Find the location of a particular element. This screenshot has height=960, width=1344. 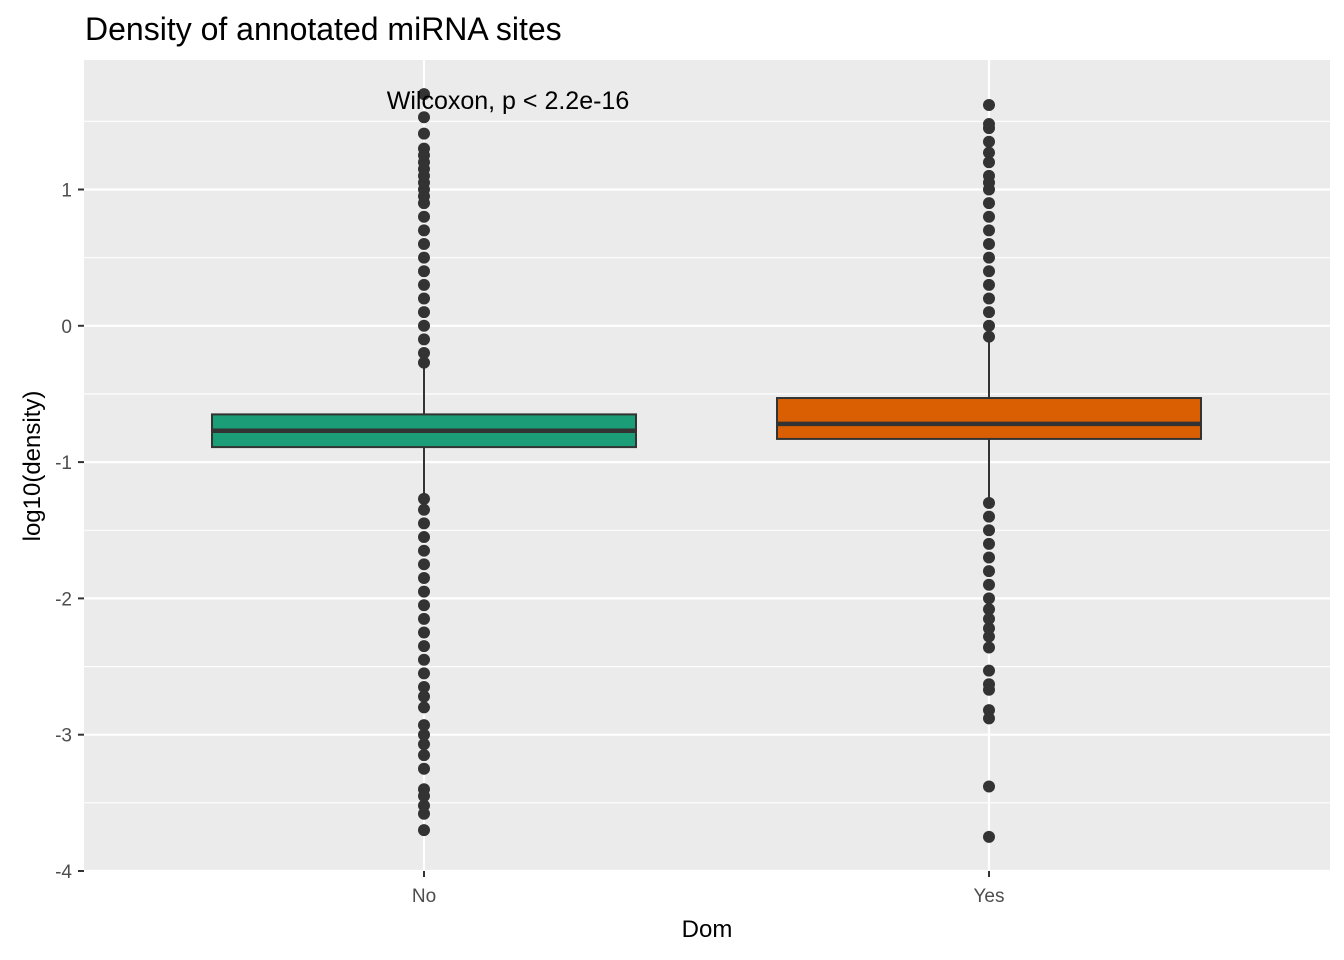

x-tick-label: Yes is located at coordinates (989, 896).